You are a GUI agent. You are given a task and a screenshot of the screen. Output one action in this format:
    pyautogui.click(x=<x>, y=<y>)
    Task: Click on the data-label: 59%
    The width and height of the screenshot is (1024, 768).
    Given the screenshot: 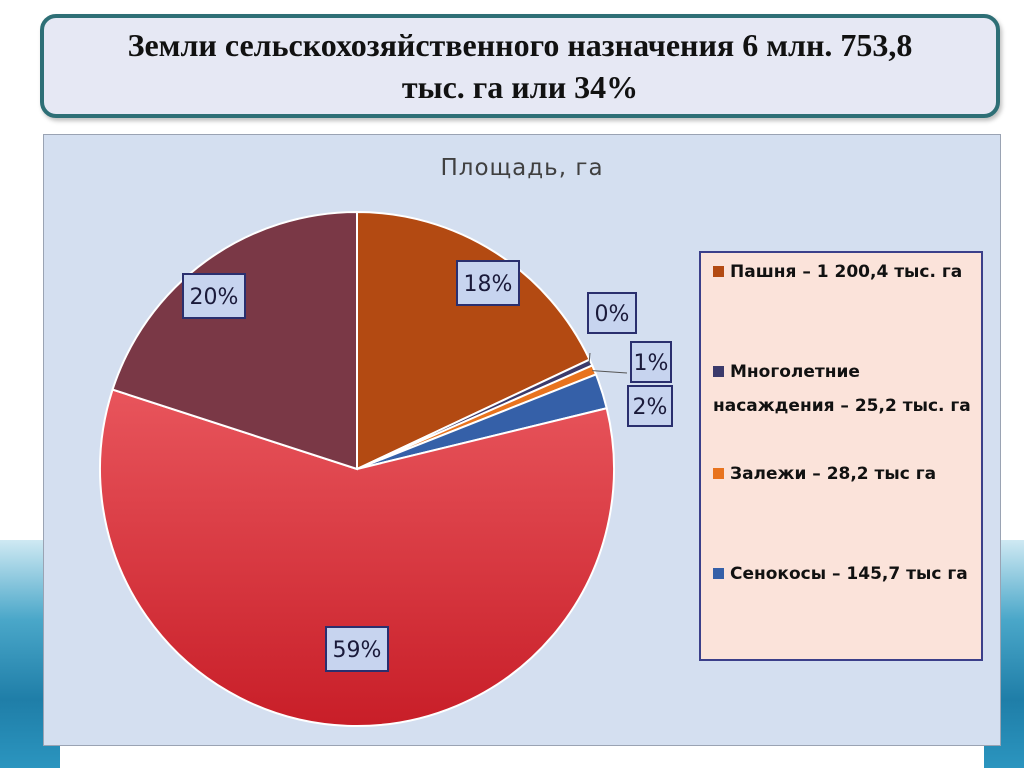 What is the action you would take?
    pyautogui.click(x=357, y=649)
    